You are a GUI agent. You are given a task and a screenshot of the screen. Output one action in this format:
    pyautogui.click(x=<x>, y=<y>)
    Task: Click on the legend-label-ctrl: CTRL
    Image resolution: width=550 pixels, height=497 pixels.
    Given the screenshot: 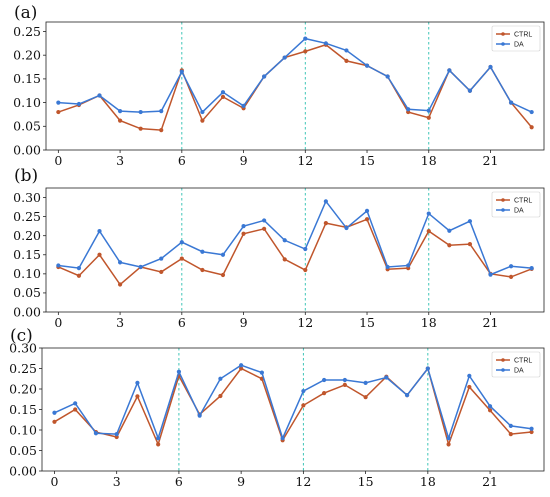 What is the action you would take?
    pyautogui.click(x=523, y=201)
    